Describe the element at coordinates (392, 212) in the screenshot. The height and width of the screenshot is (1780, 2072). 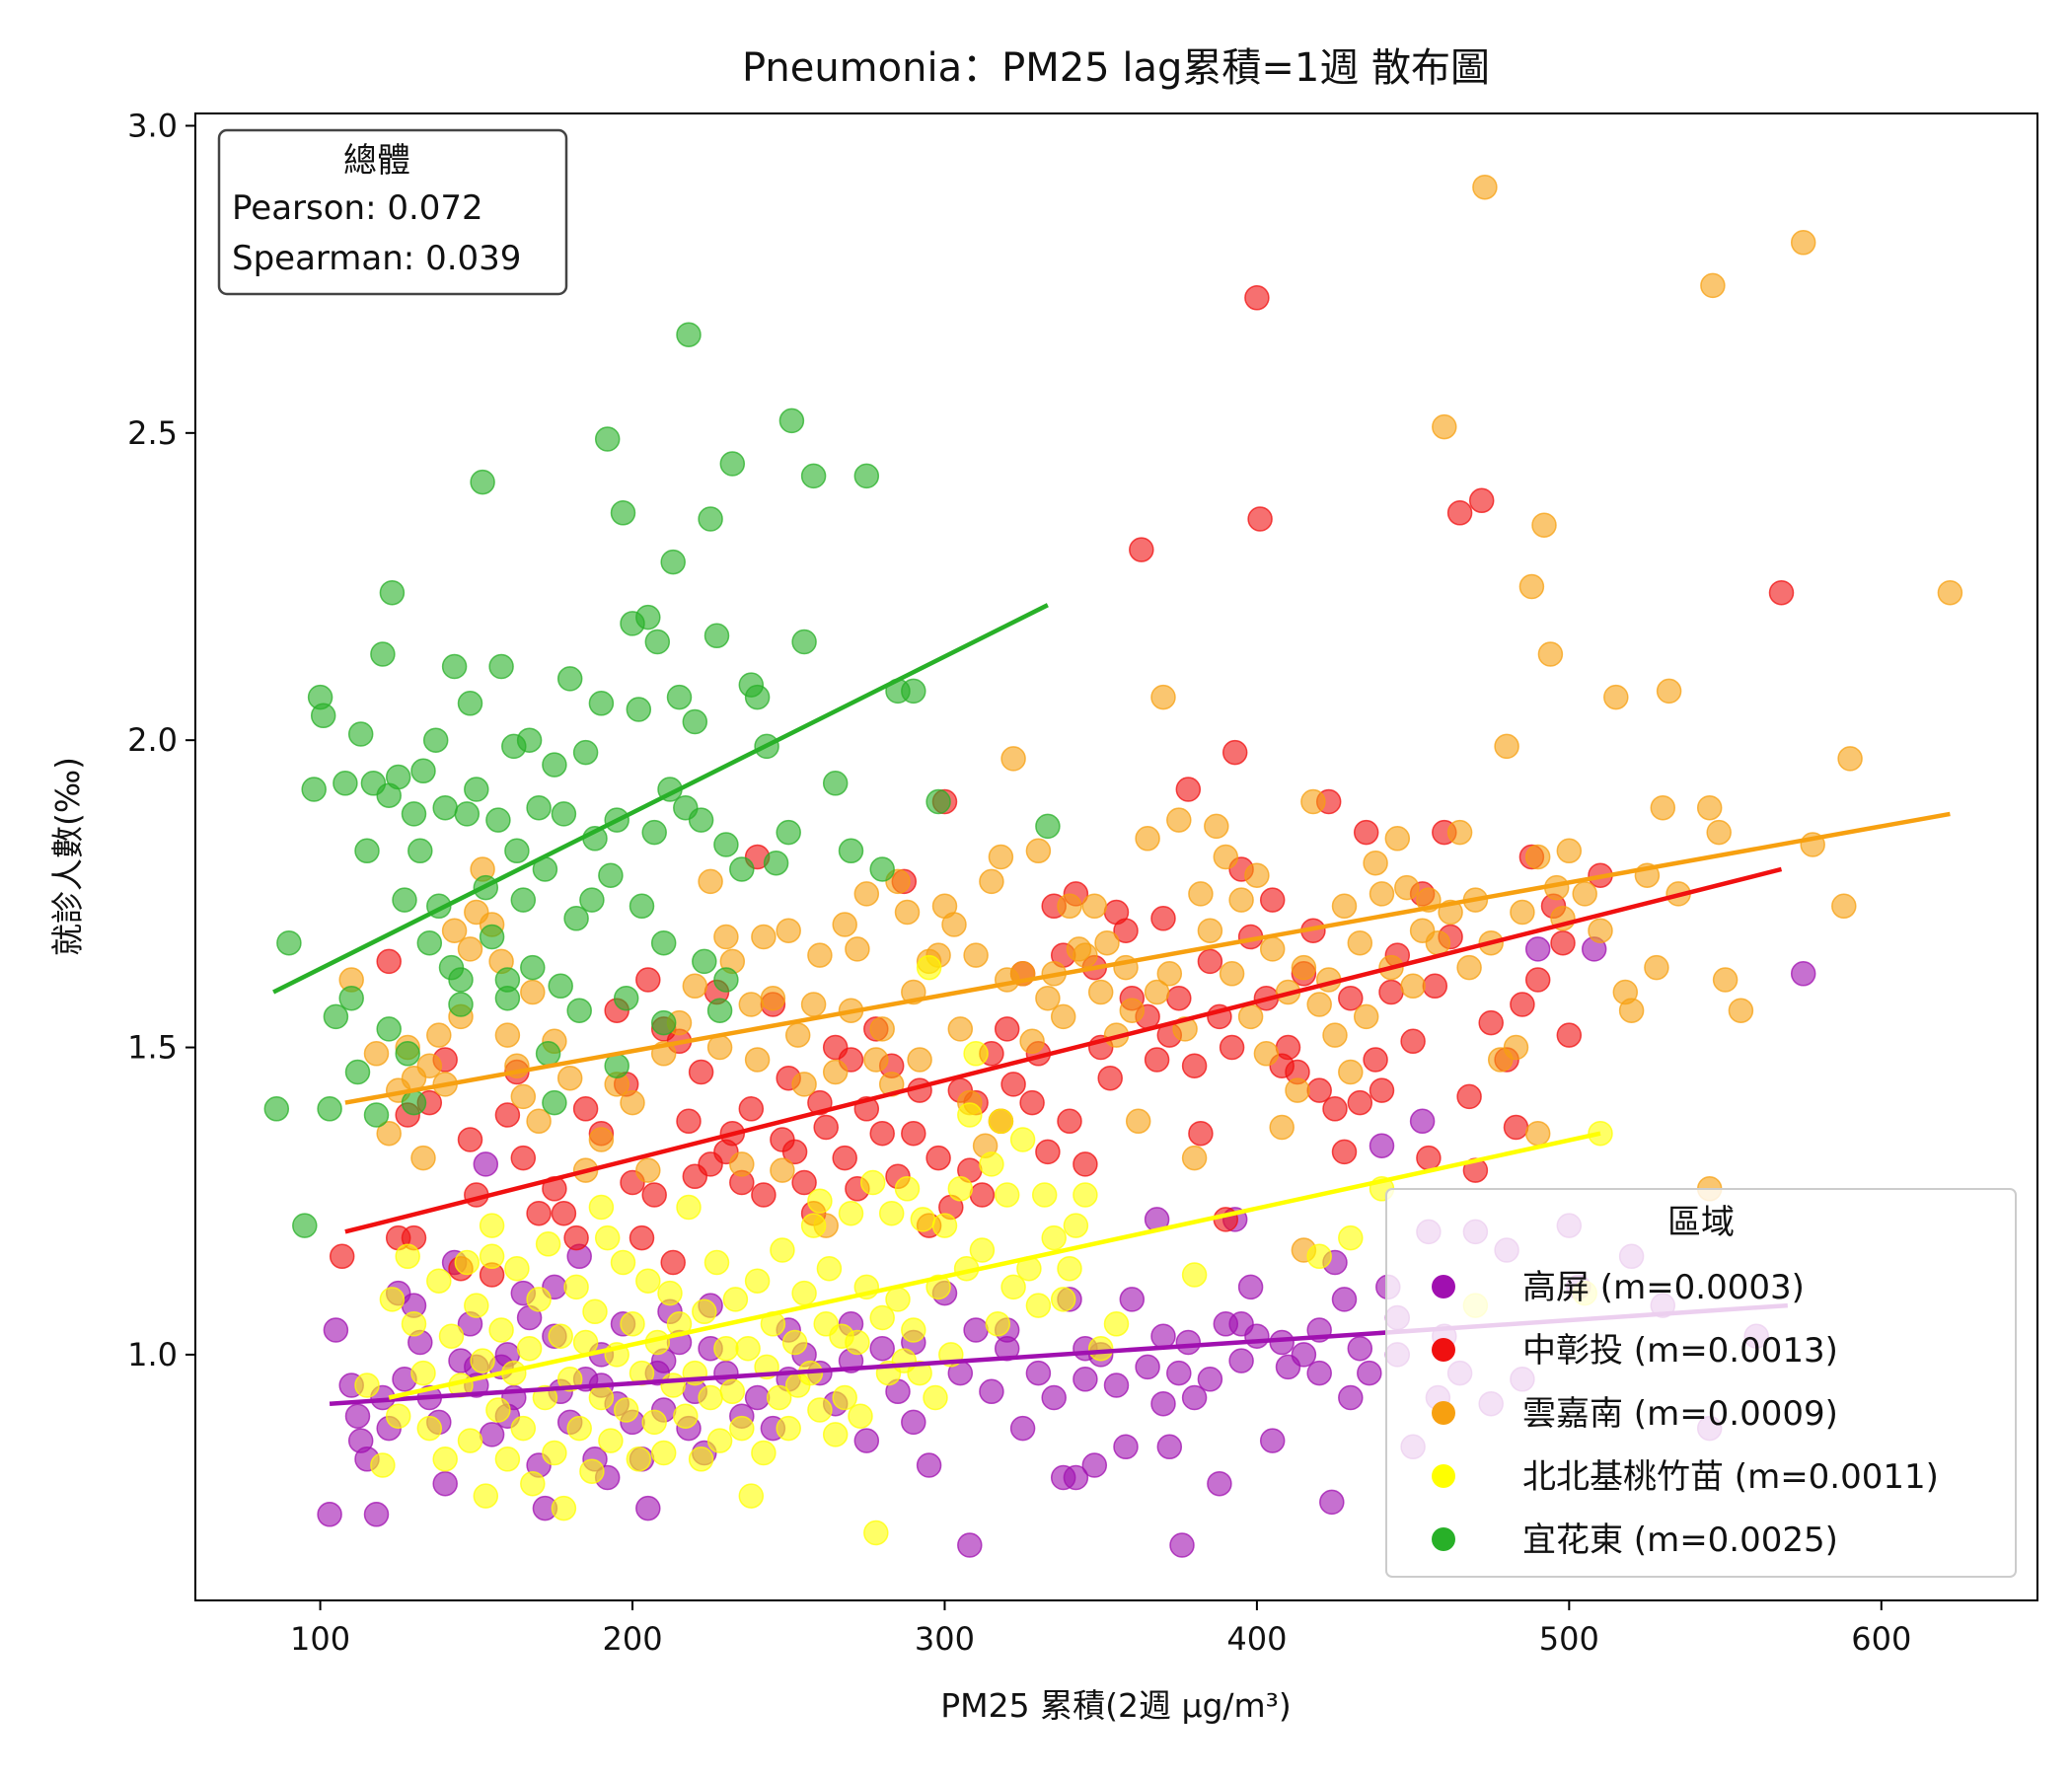
I see `stats-box: 總體 Pearson: 0.072 Spearman: 0.039` at that location.